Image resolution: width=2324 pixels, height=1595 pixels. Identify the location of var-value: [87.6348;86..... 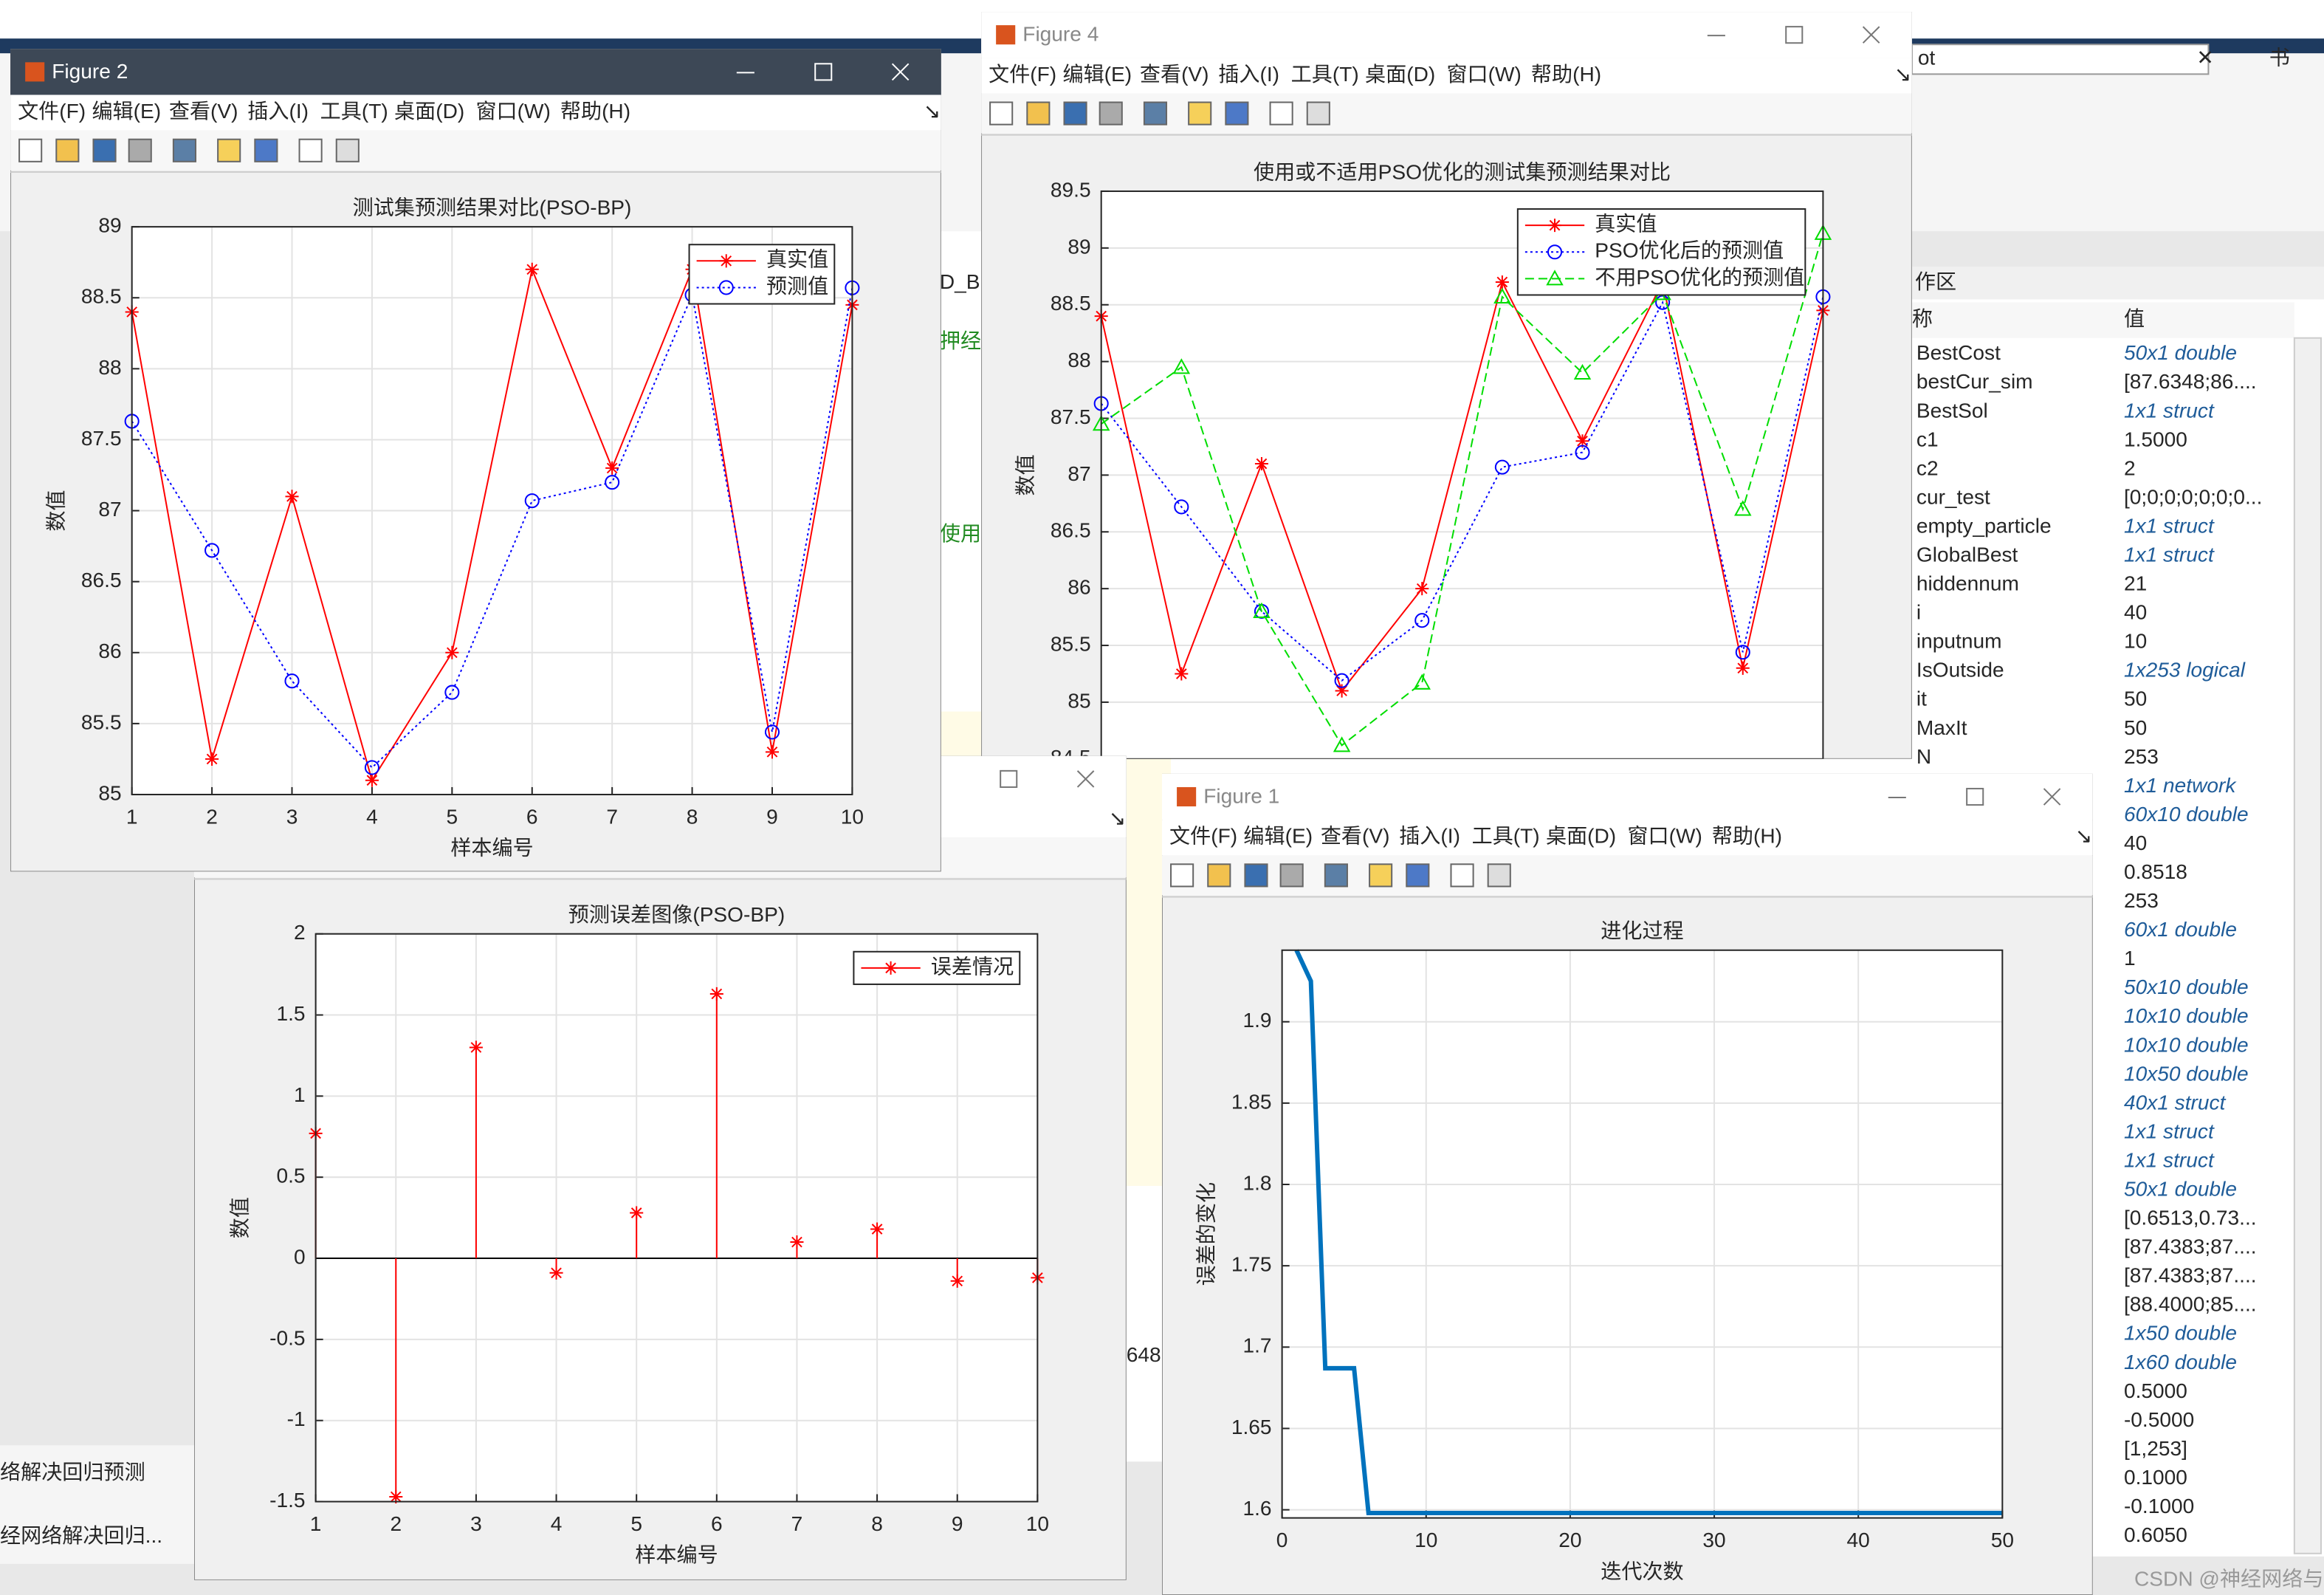
(2190, 381).